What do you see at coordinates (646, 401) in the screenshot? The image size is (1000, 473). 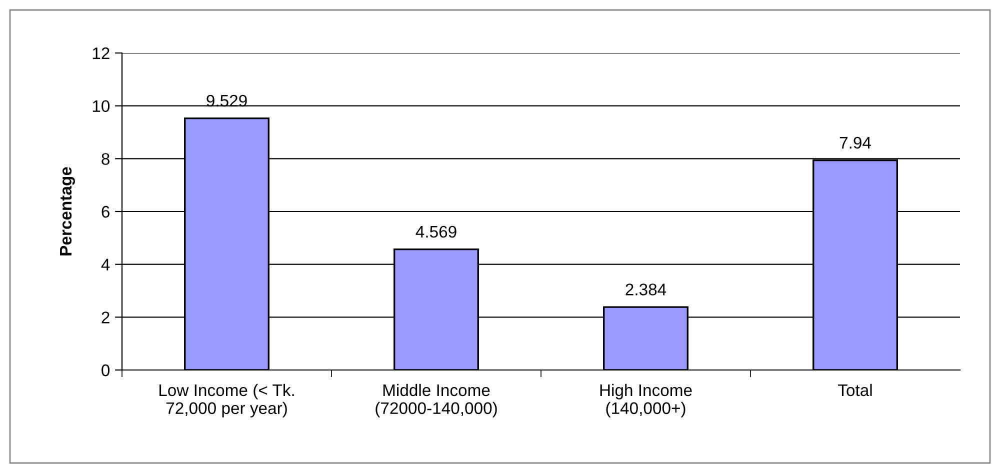 I see `x-tick-label: High Income (140,000+)` at bounding box center [646, 401].